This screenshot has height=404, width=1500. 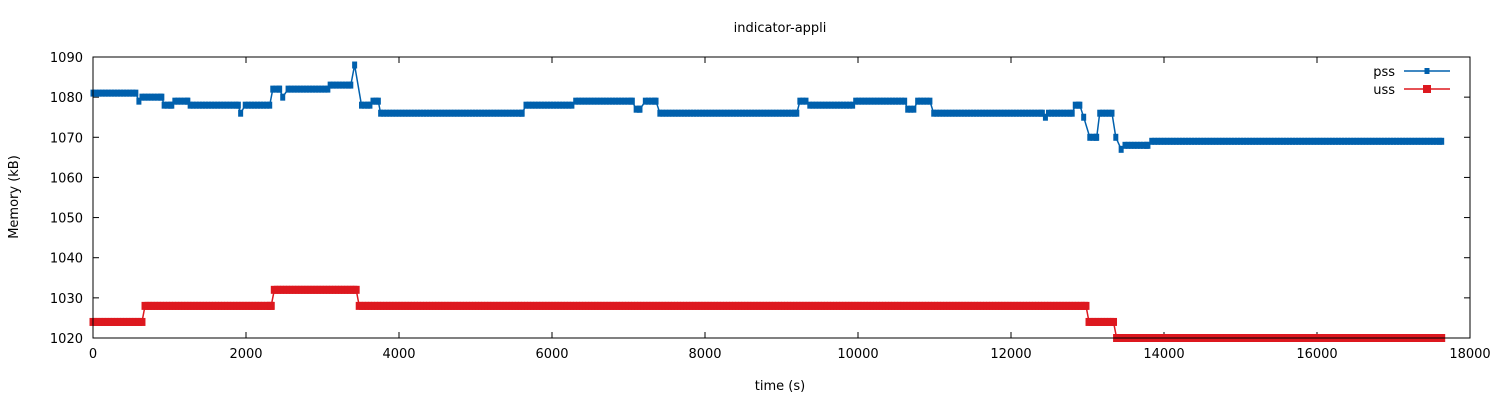 What do you see at coordinates (66, 219) in the screenshot?
I see `y-tick-label: 1050` at bounding box center [66, 219].